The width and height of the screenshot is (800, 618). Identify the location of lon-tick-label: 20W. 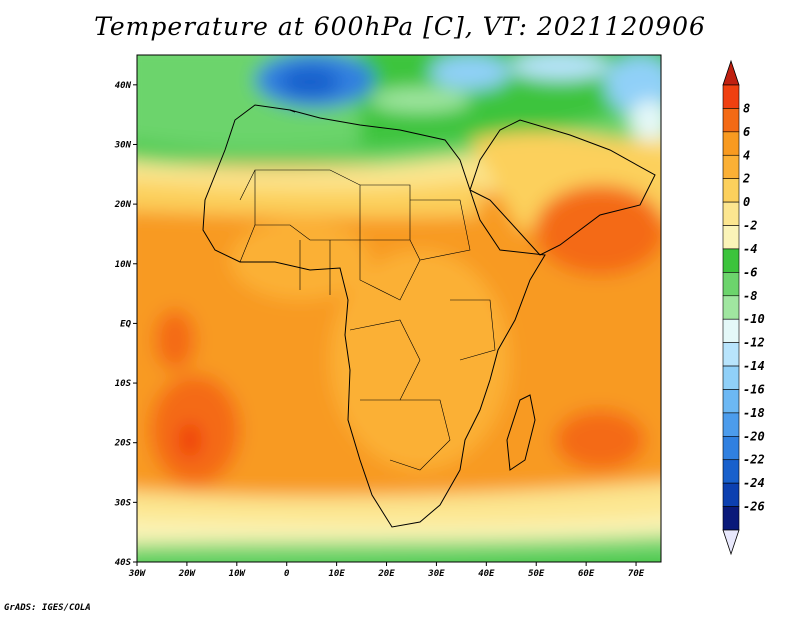
(187, 574).